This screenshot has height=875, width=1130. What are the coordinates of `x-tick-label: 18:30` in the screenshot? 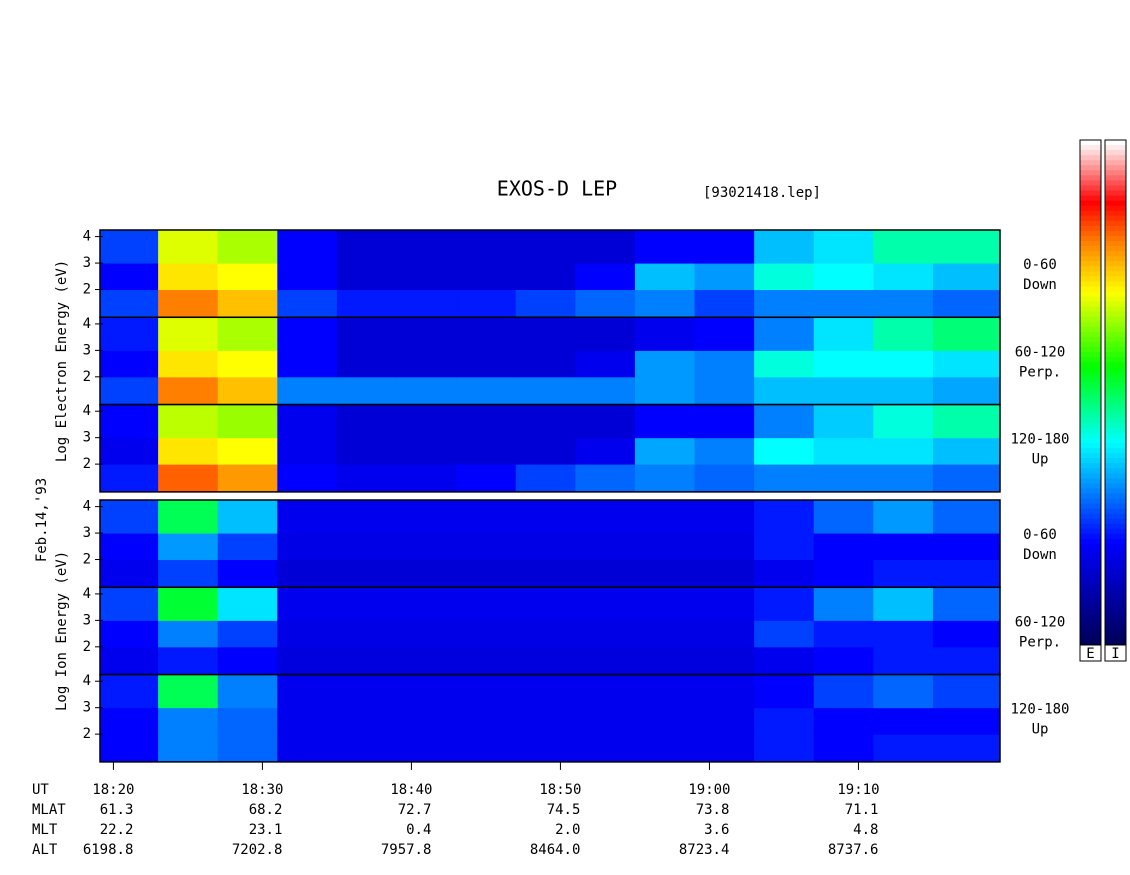 It's located at (262, 790).